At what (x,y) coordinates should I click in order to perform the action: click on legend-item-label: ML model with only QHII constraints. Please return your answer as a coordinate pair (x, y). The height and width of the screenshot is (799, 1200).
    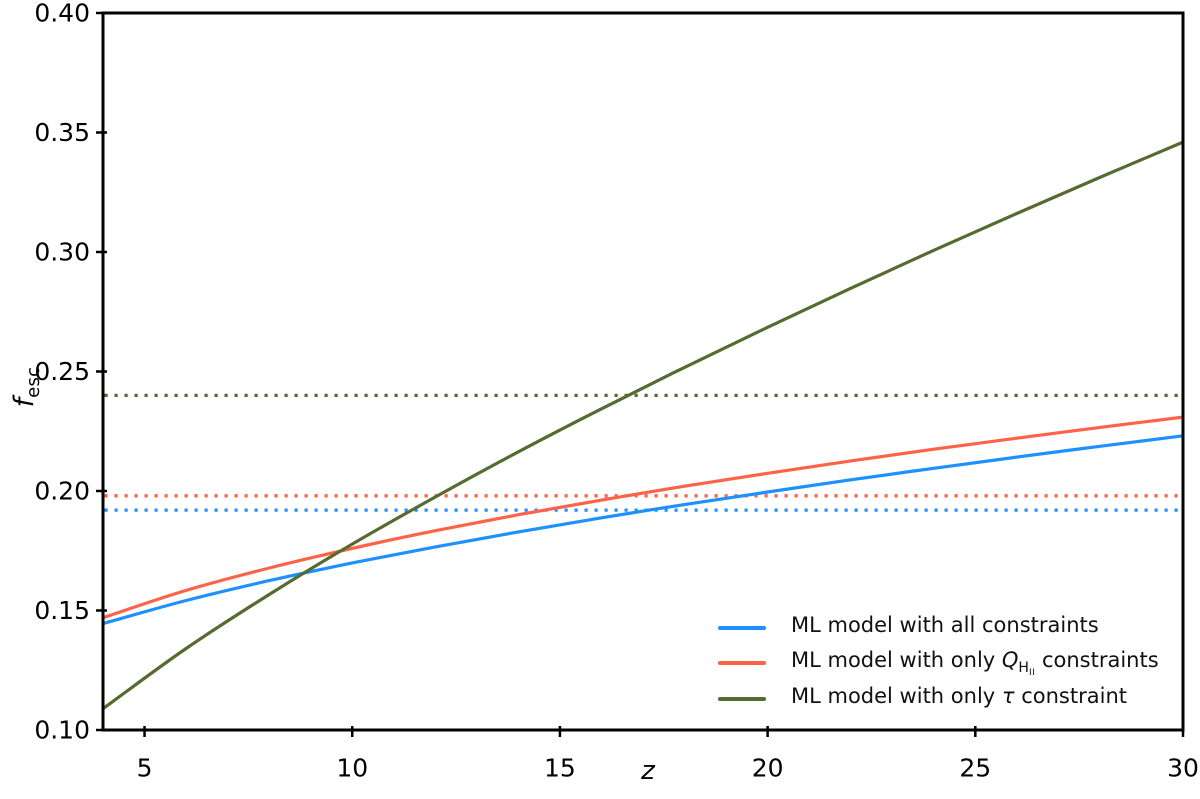
    Looking at the image, I should click on (975, 663).